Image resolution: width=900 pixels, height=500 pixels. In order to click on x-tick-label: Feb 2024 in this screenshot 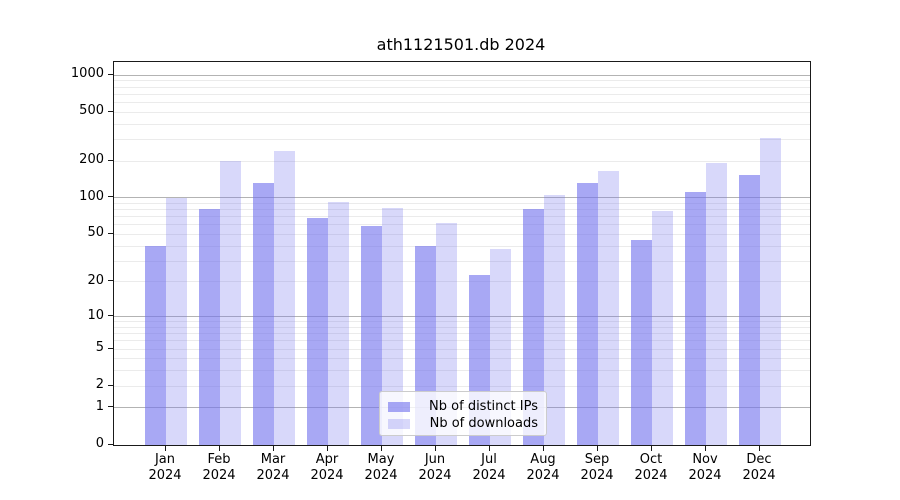, I will do `click(219, 467)`.